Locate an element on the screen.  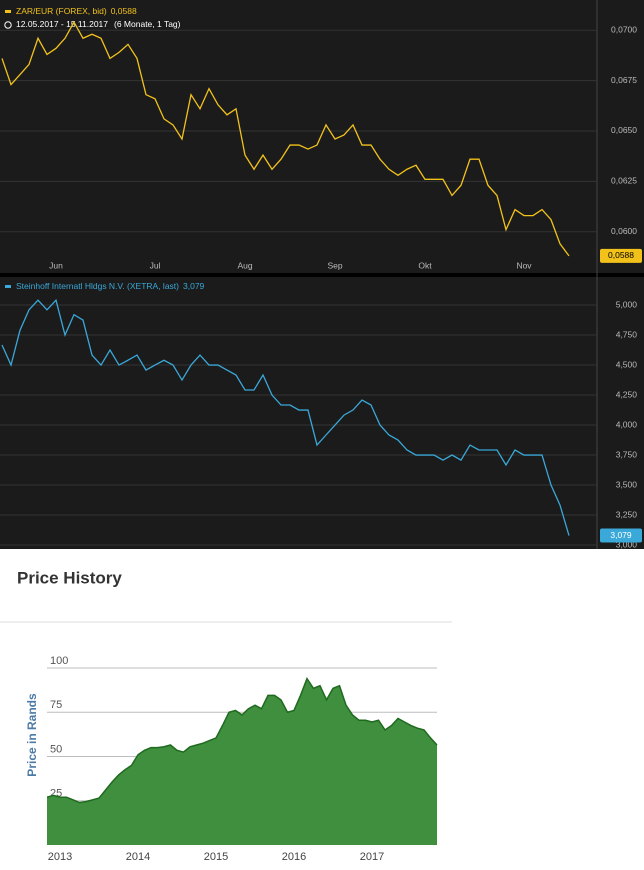
legend-value: 0,0588 is located at coordinates (124, 11).